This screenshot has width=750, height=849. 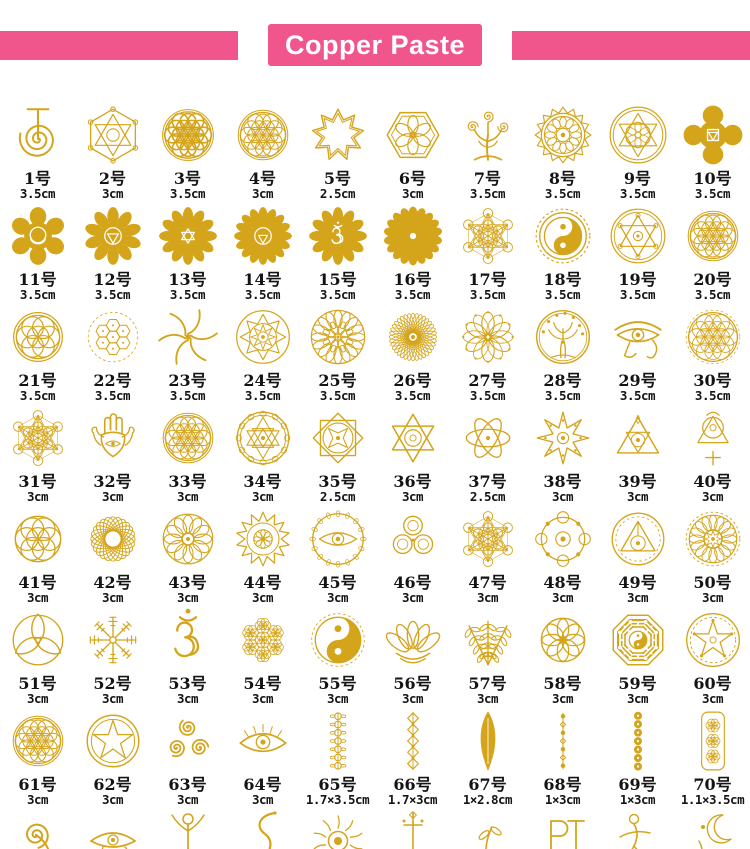 What do you see at coordinates (488, 438) in the screenshot?
I see `celtic-knot-icon` at bounding box center [488, 438].